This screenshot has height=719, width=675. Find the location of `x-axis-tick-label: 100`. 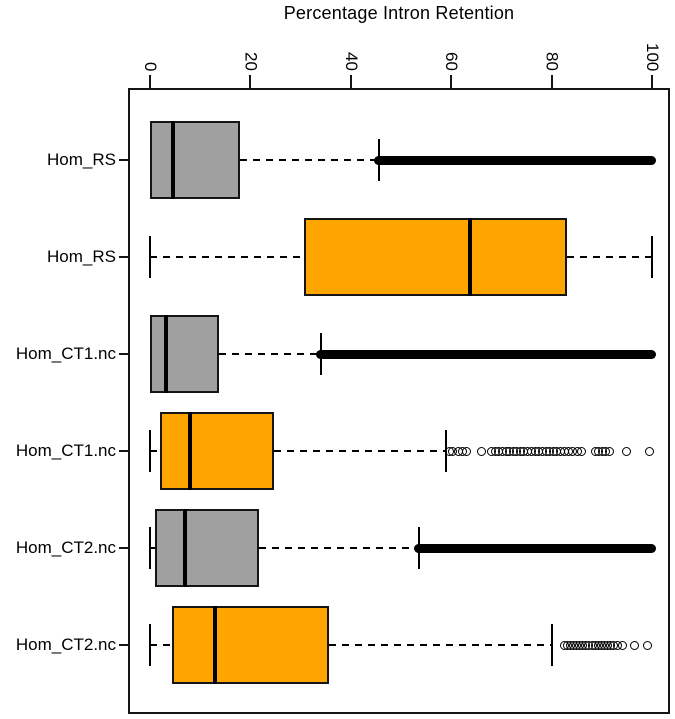

x-axis-tick-label: 100 is located at coordinates (652, 56).